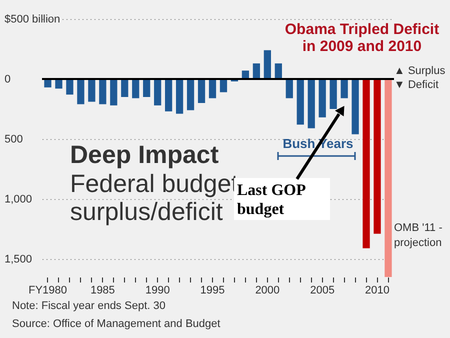  Describe the element at coordinates (157, 290) in the screenshot. I see `x-tick-label: 1990` at that location.